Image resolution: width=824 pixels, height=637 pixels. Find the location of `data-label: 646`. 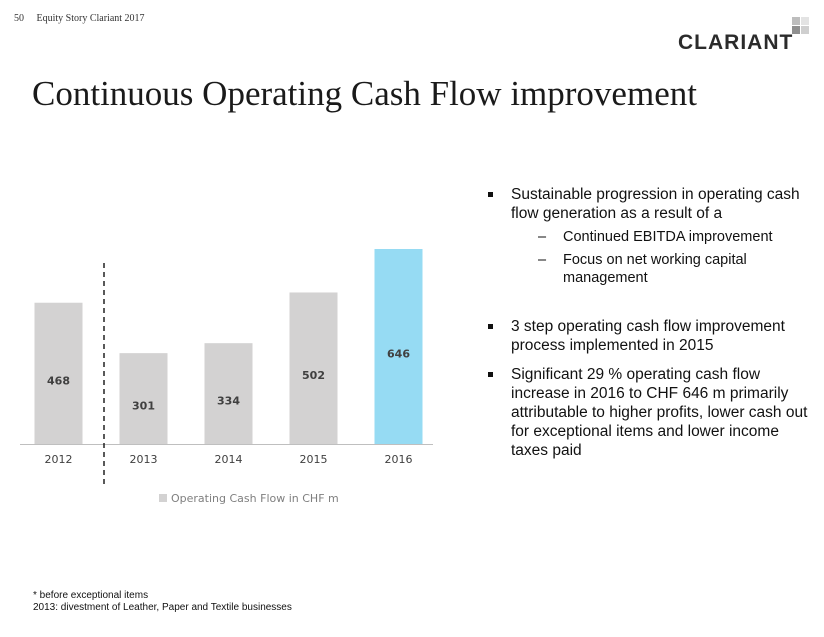

data-label: 646 is located at coordinates (398, 354).